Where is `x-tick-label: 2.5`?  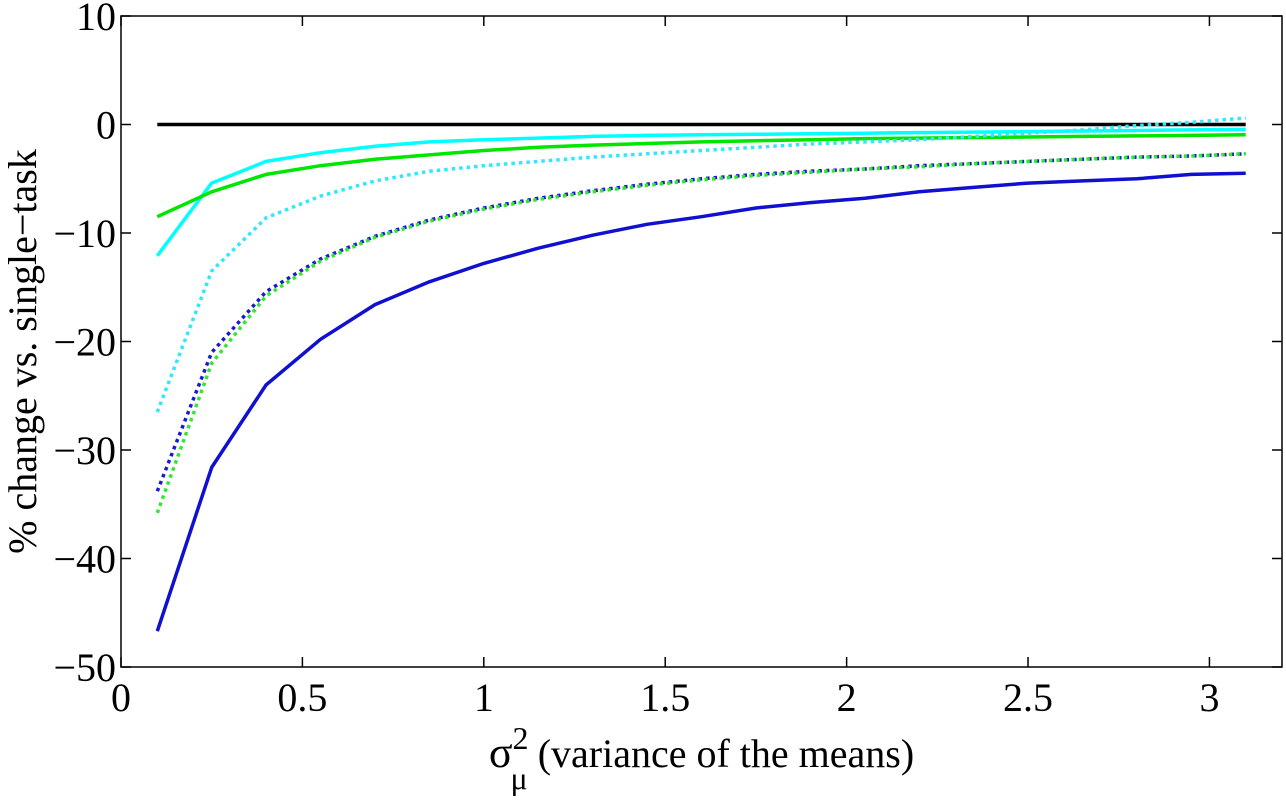 x-tick-label: 2.5 is located at coordinates (1028, 697).